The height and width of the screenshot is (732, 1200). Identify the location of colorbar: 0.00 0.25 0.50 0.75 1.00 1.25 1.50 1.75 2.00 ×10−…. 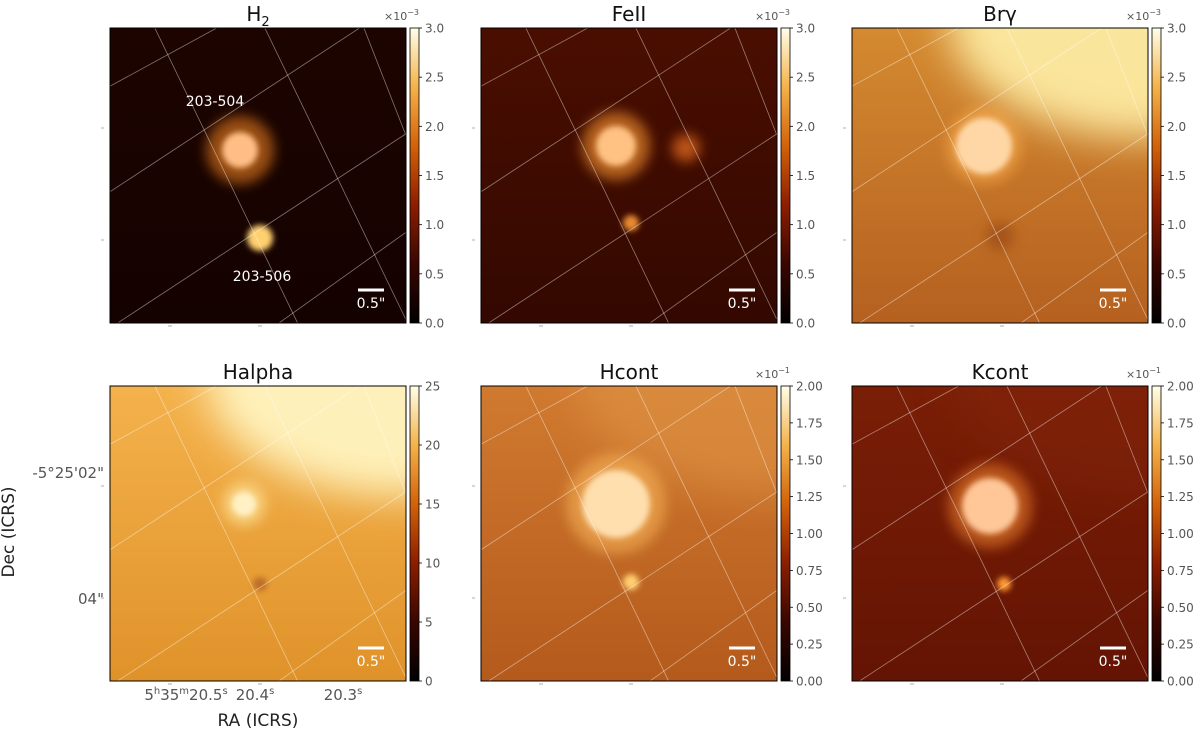
(1160, 527).